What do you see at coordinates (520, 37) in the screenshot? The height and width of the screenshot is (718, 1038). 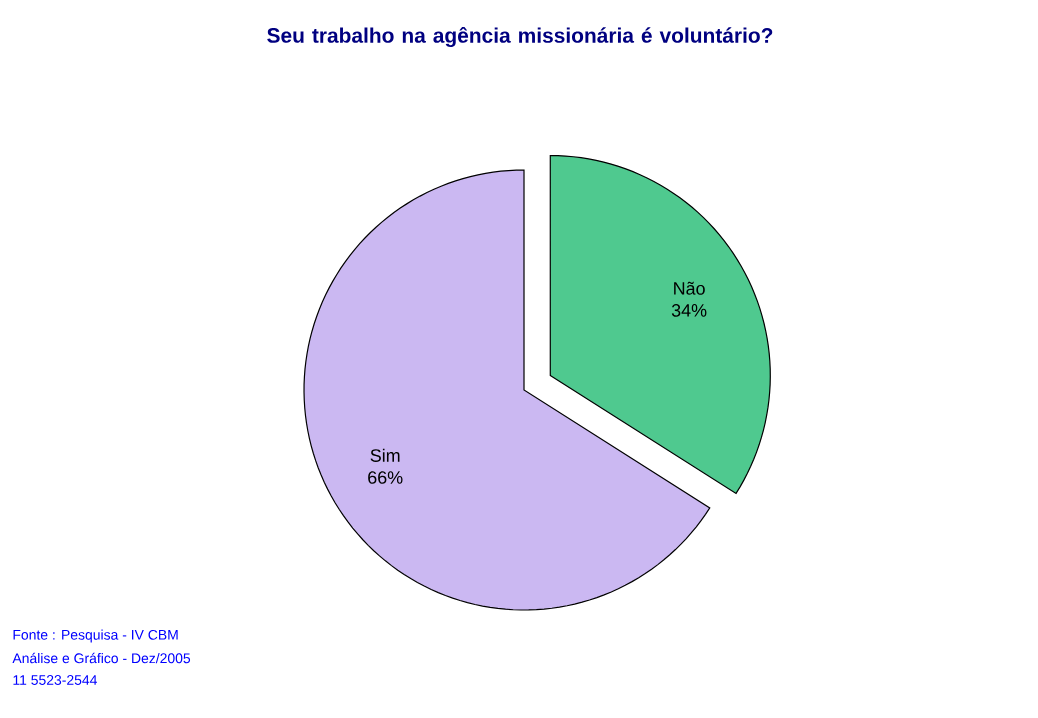 I see `chart-title: Seu trabalho na agência missionária é voluntário?` at bounding box center [520, 37].